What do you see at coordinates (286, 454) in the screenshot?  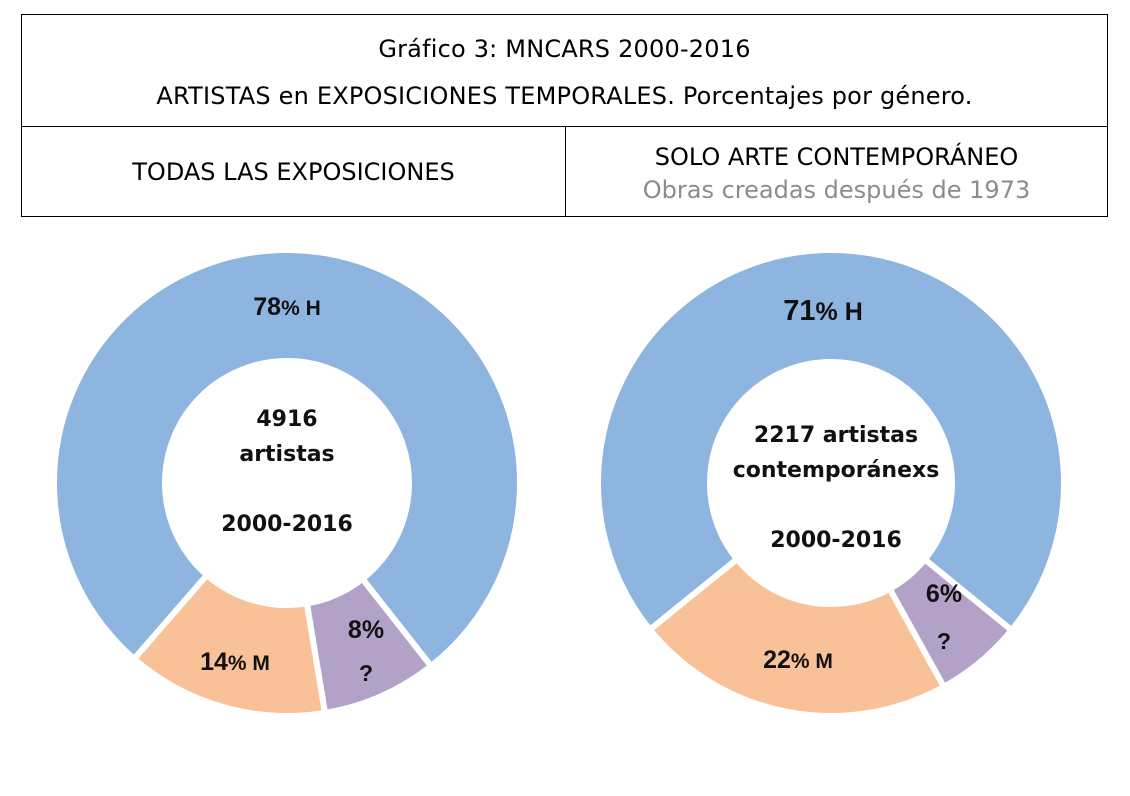 I see `center-text-line2: artistas` at bounding box center [286, 454].